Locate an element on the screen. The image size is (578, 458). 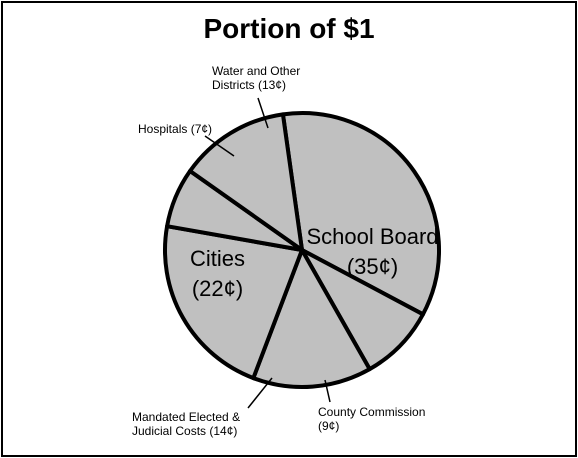
category-label: County Commission is located at coordinates (372, 412).